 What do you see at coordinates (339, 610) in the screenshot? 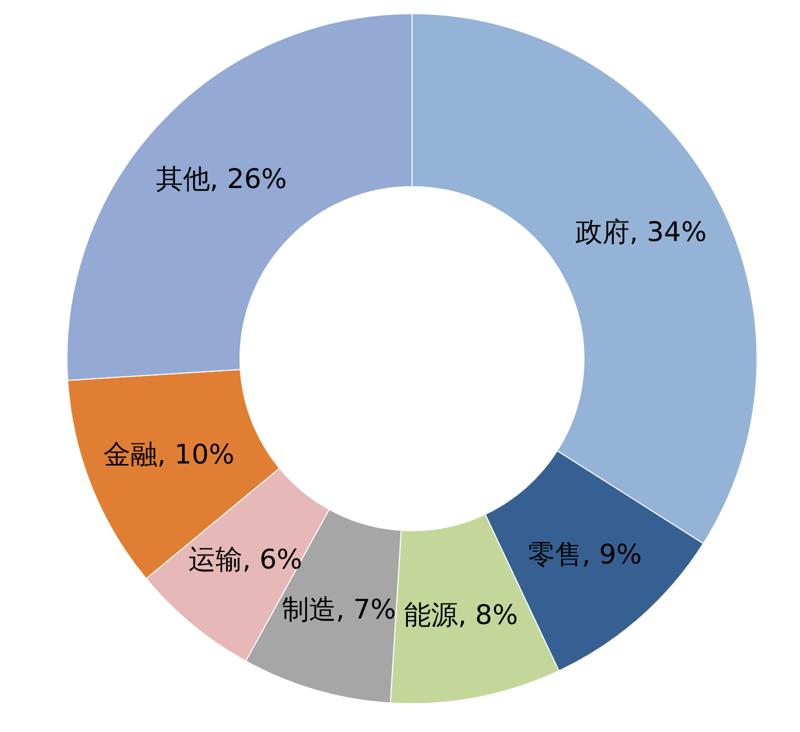
I see `slice-label: 制造, 7%` at bounding box center [339, 610].